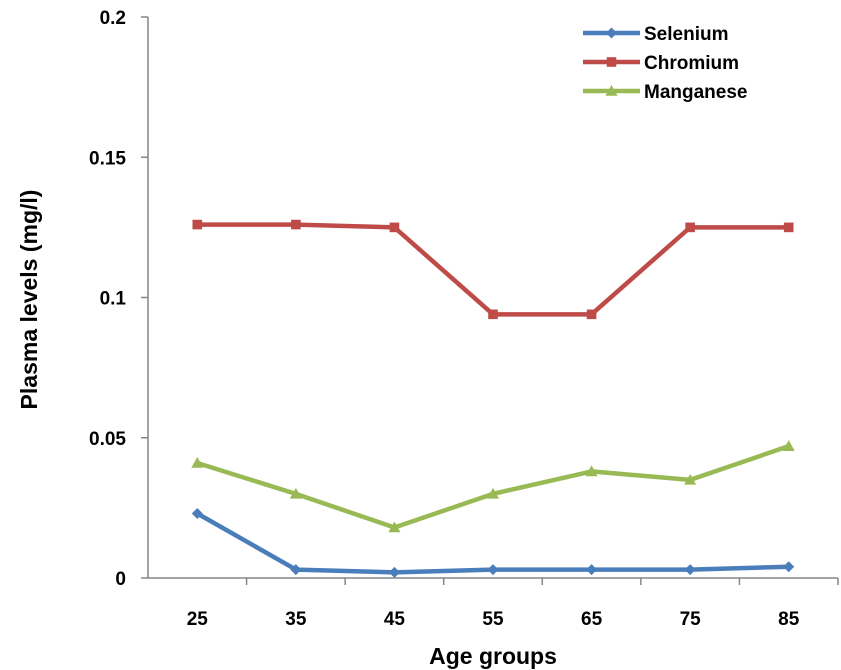  Describe the element at coordinates (120, 579) in the screenshot. I see `y-tick-label: 0` at that location.